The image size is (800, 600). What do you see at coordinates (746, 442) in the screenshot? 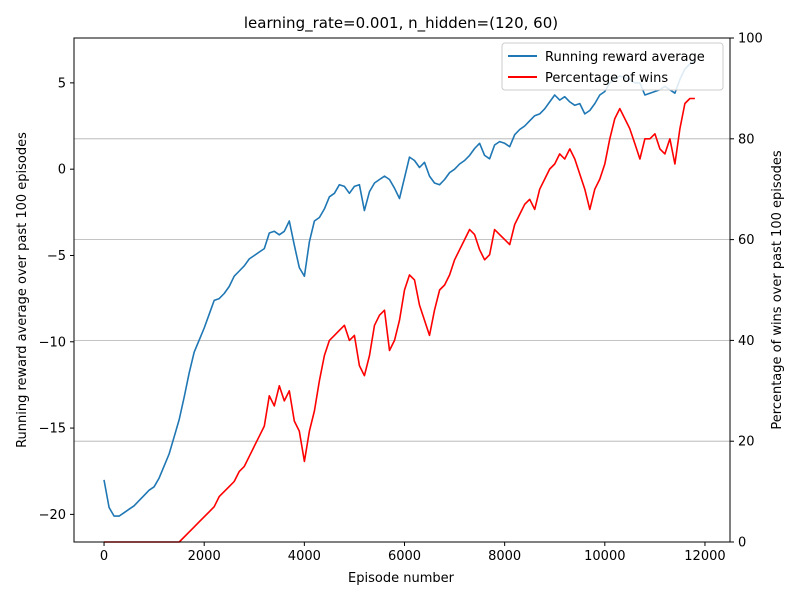
I see `y-right-tick-label: 20` at bounding box center [746, 442].